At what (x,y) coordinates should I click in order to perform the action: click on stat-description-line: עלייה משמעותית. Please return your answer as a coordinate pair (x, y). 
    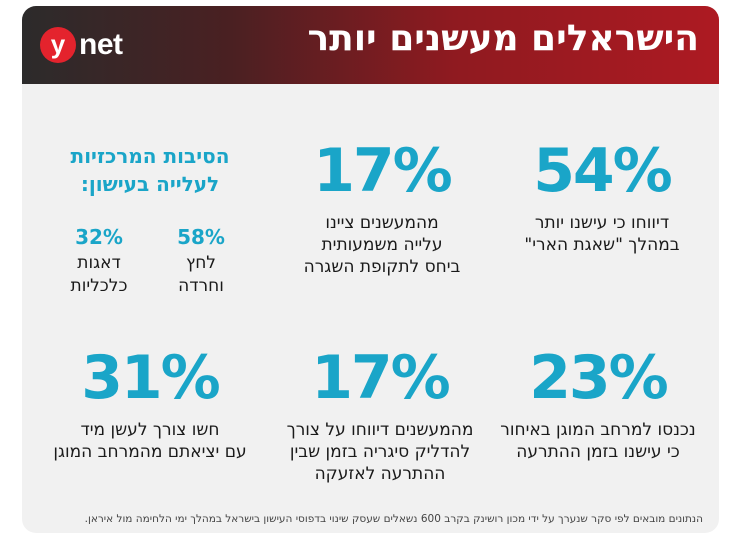
    Looking at the image, I should click on (382, 245).